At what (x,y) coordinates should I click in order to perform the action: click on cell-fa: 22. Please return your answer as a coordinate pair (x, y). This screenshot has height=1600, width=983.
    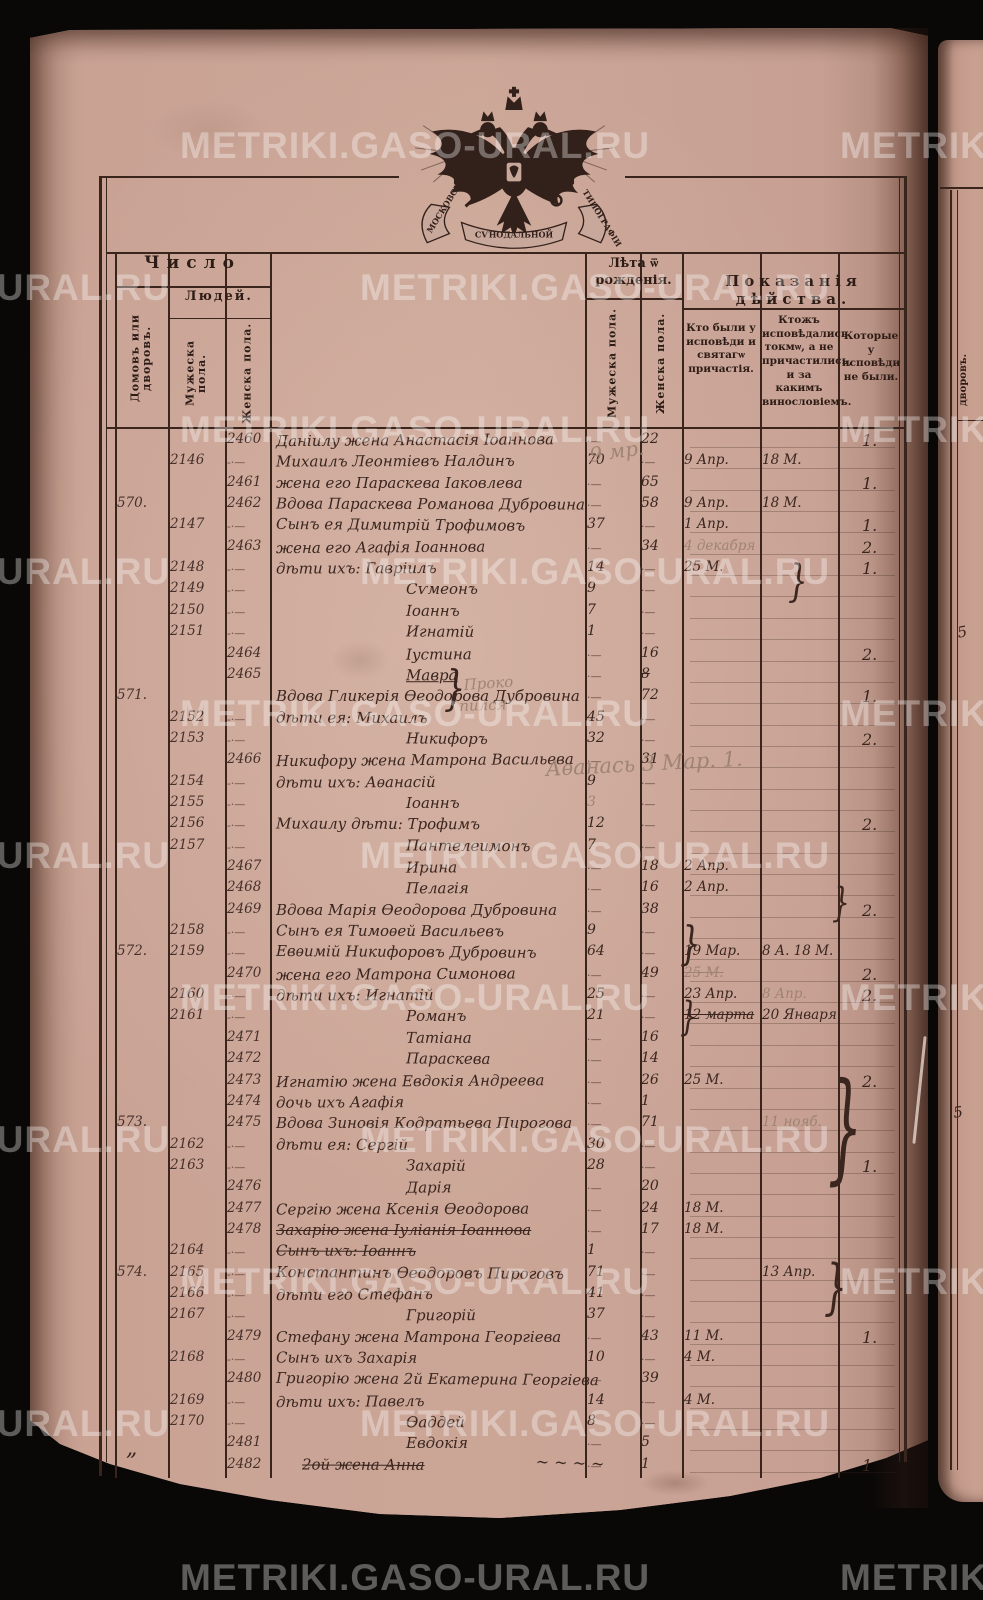
    Looking at the image, I should click on (650, 439).